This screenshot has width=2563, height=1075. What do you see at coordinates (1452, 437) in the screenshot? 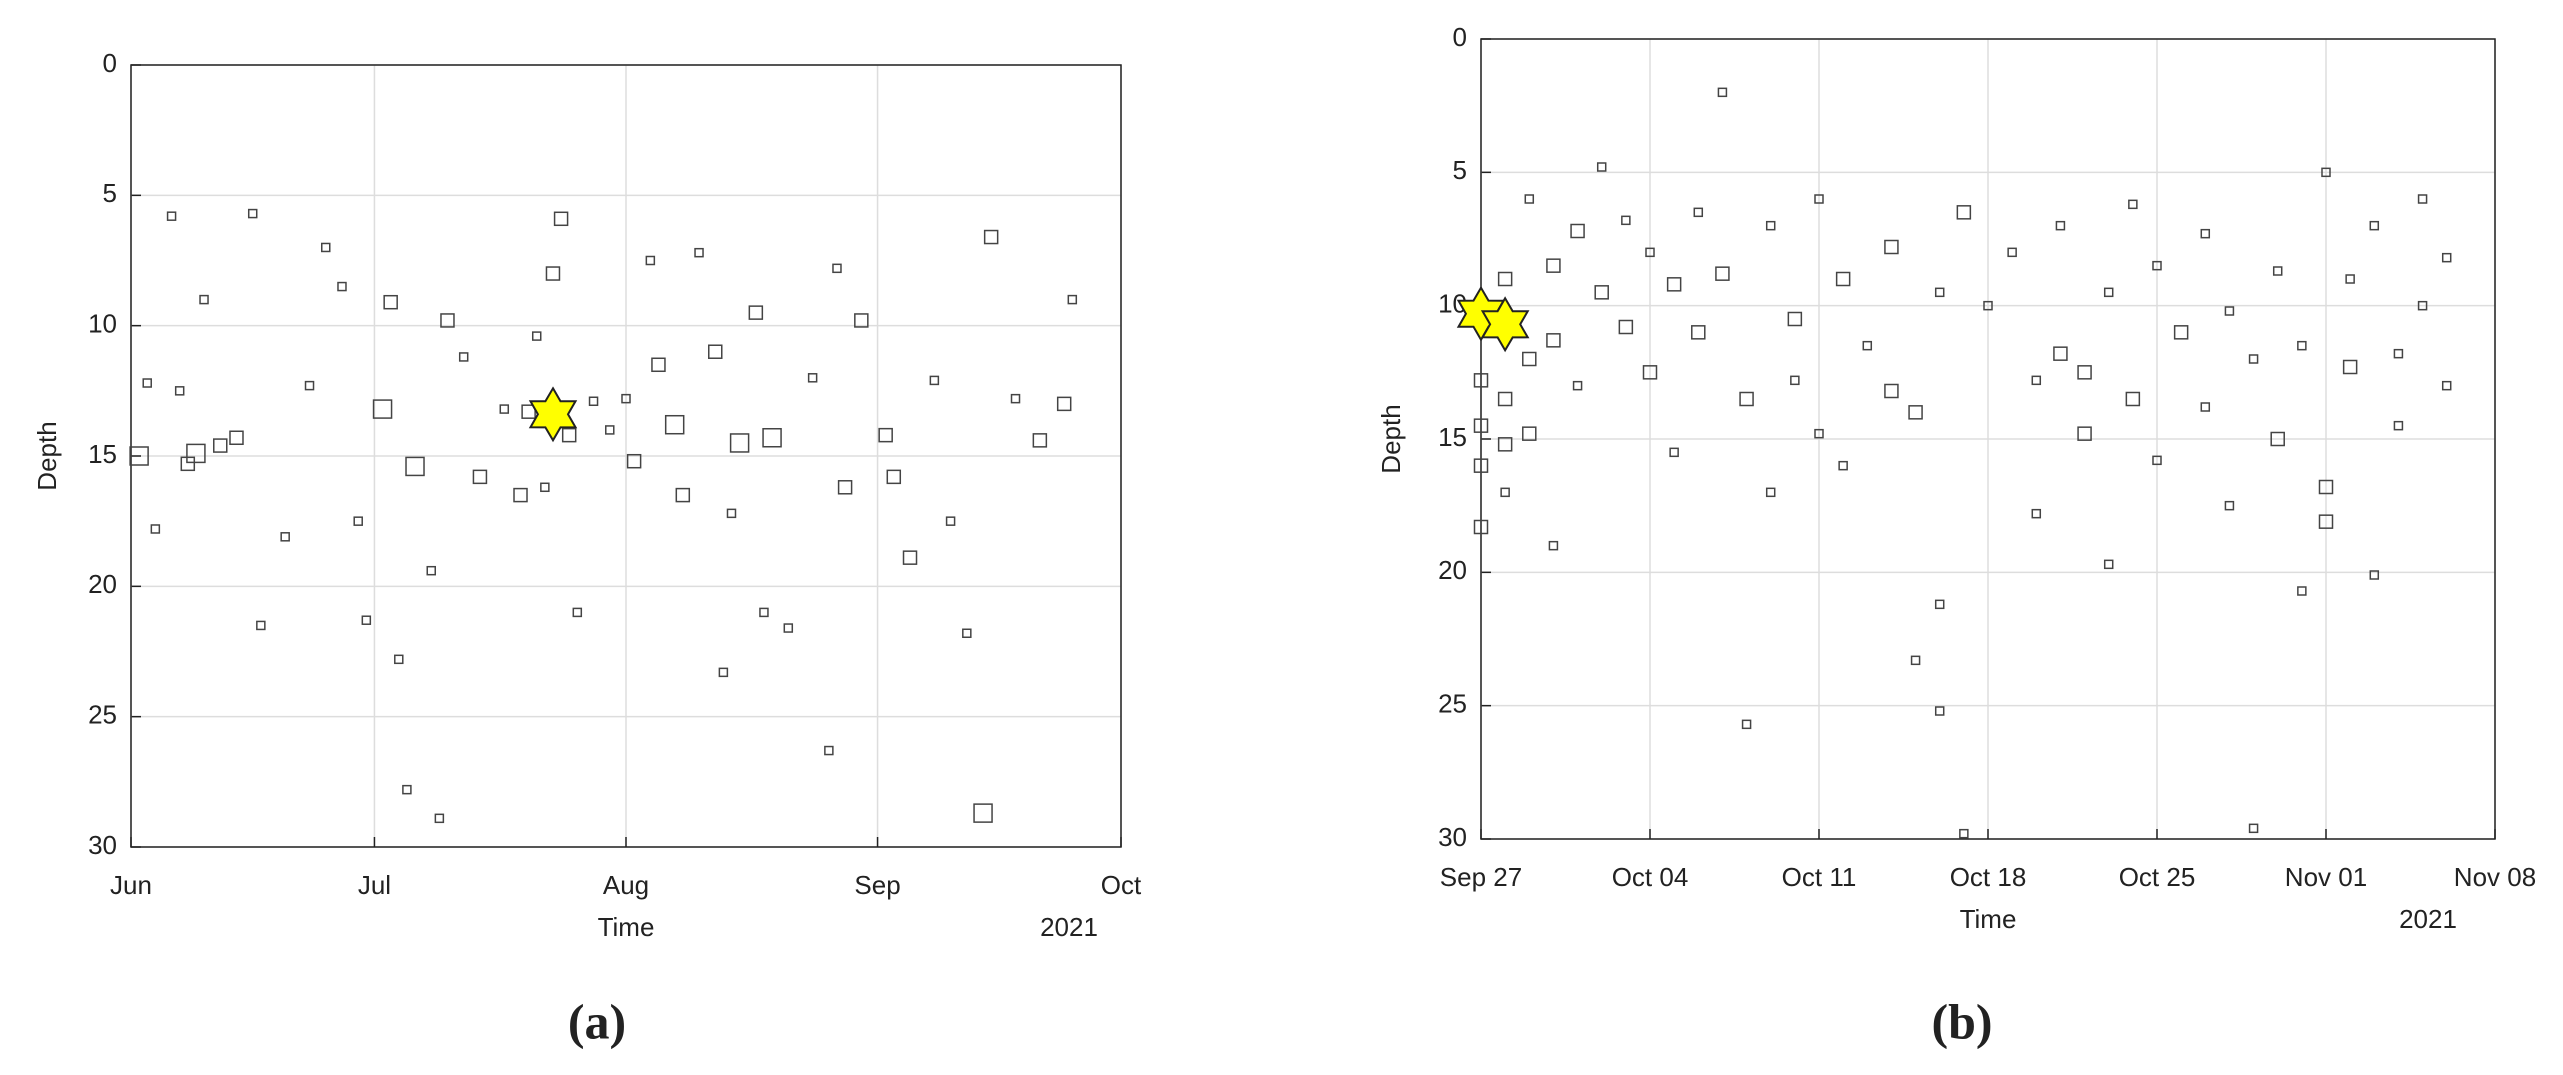
I see `y-tick-label: 15` at bounding box center [1452, 437].